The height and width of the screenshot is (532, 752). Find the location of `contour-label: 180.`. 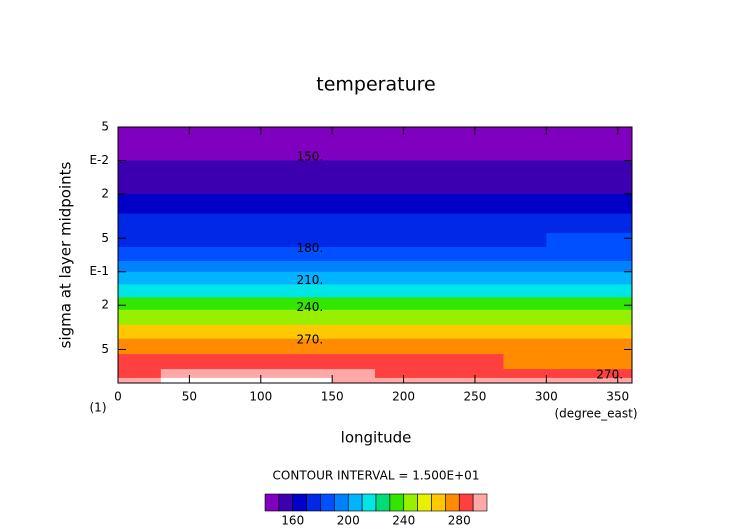

contour-label: 180. is located at coordinates (309, 248).